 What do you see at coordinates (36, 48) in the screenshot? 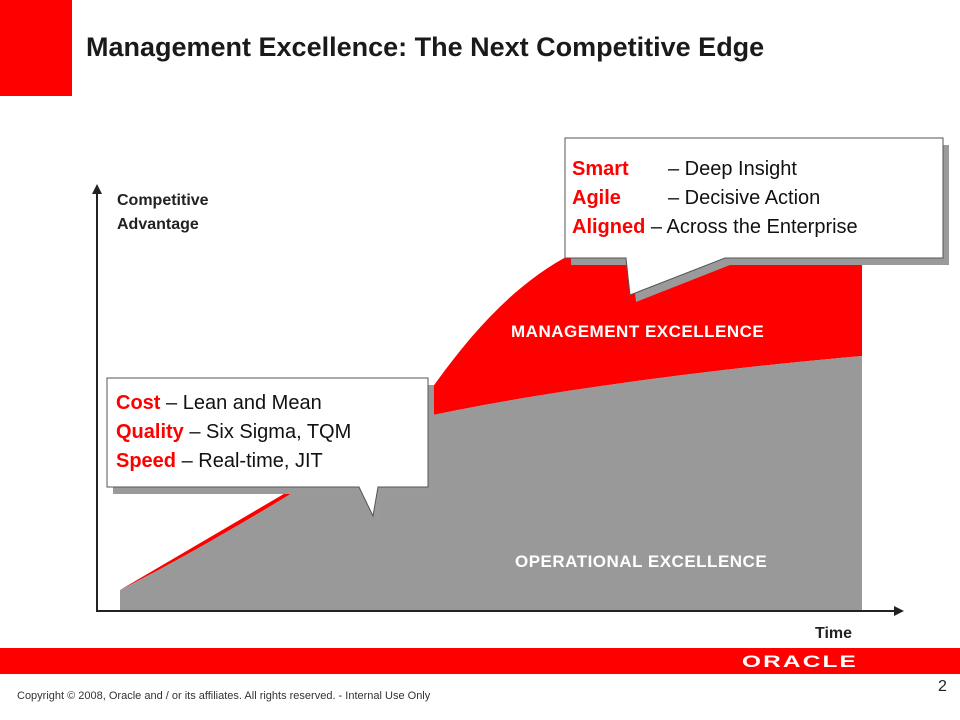
I see `corner-accent-block` at bounding box center [36, 48].